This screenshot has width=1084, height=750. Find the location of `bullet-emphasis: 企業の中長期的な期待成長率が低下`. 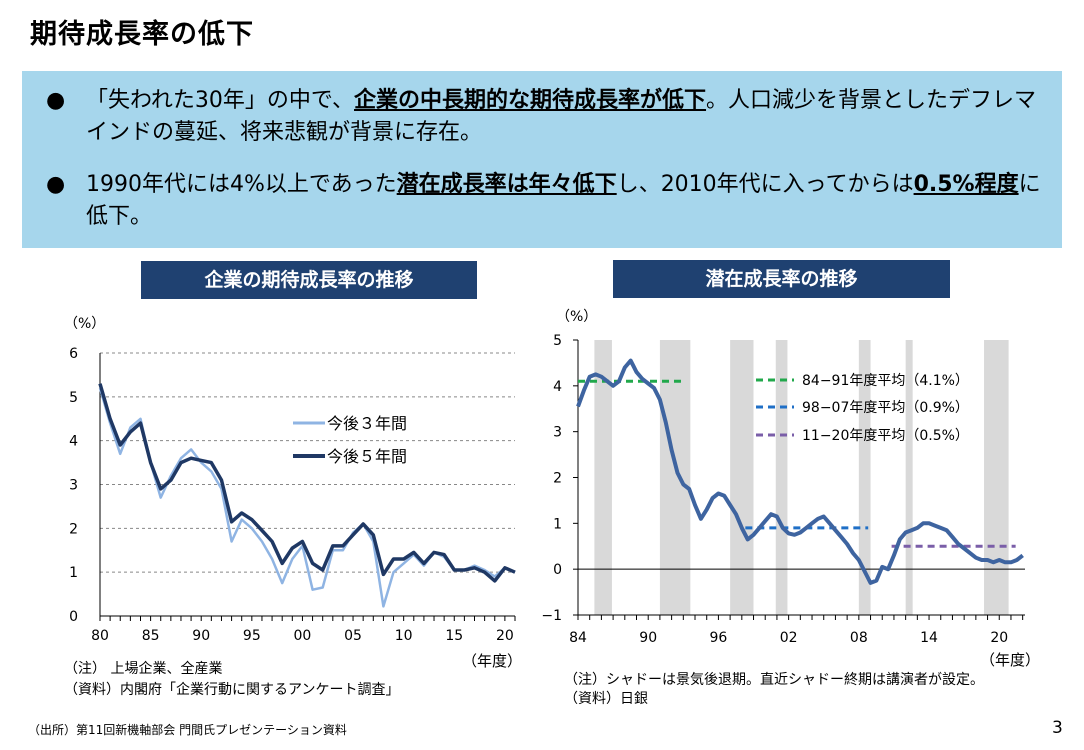

bullet-emphasis: 企業の中長期的な期待成長率が低下 is located at coordinates (530, 100).